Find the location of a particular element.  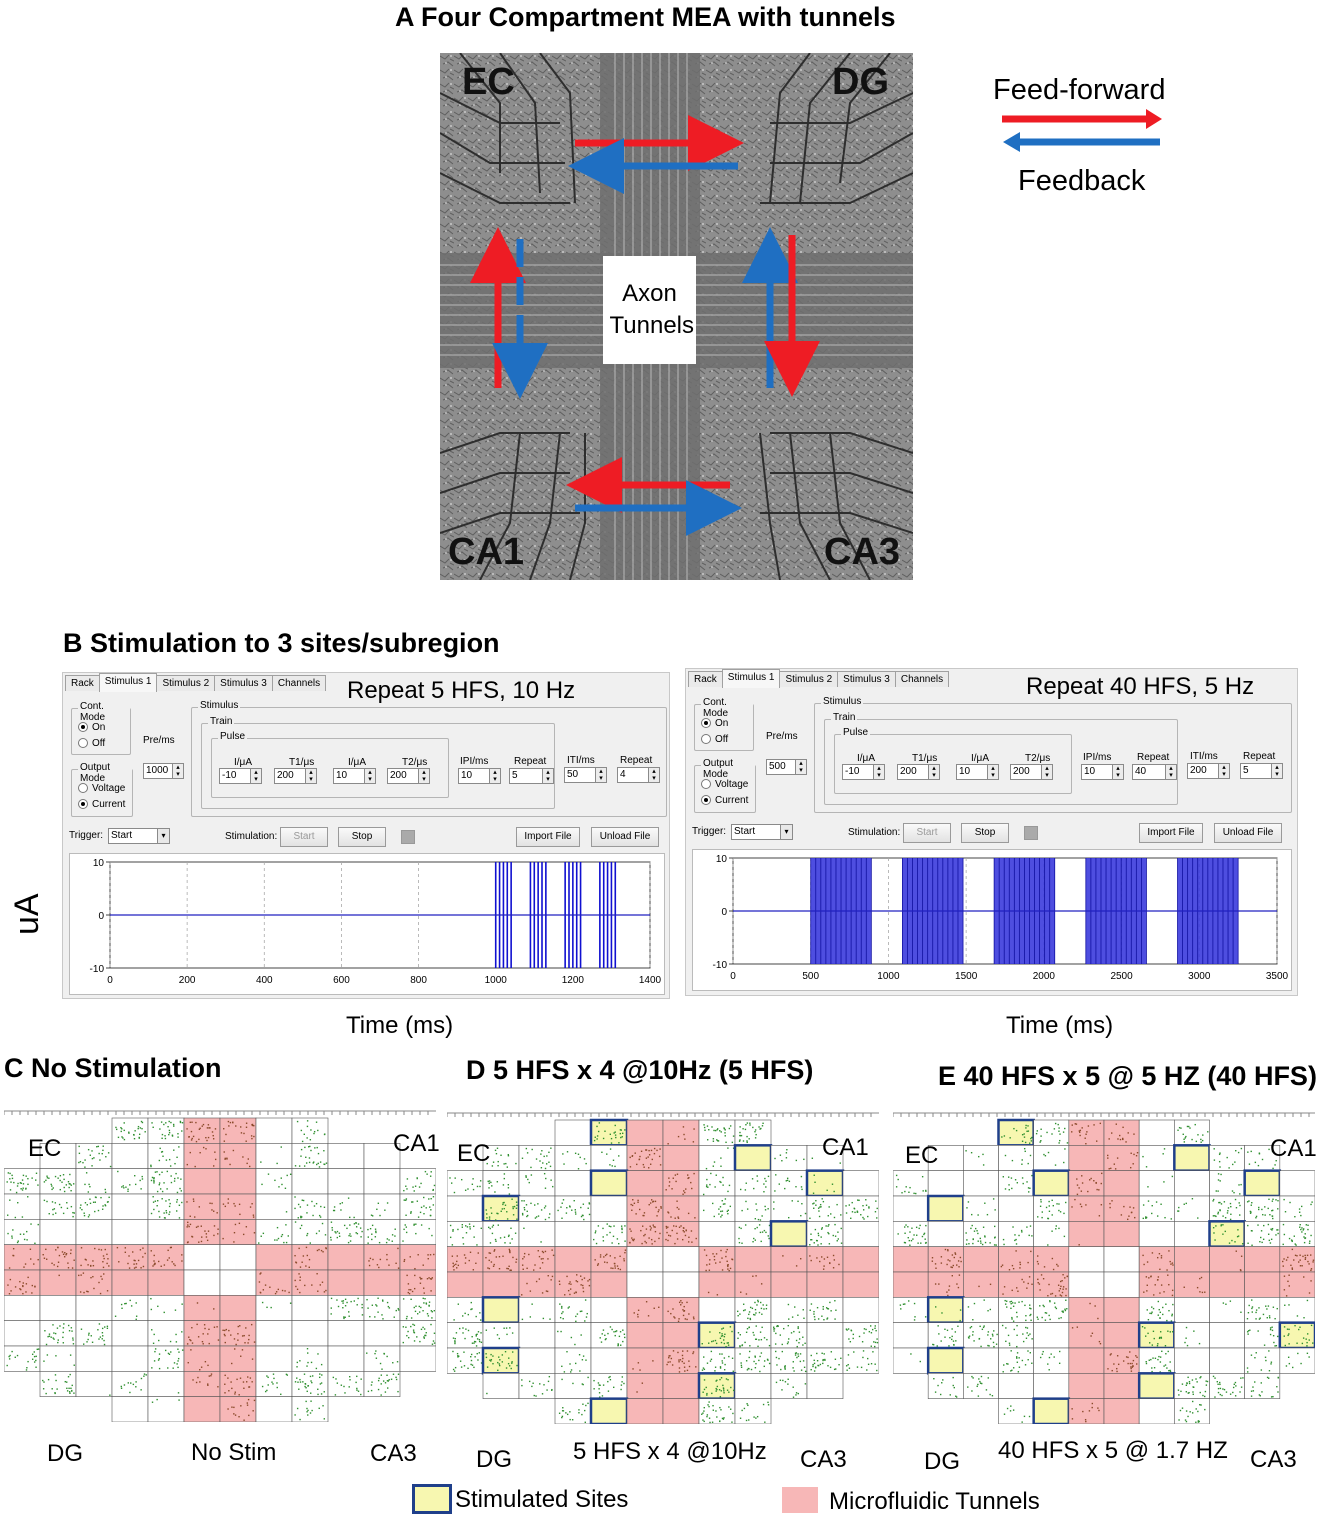

pre-ms-input: 1000 ▴ ▾ is located at coordinates (163, 771).